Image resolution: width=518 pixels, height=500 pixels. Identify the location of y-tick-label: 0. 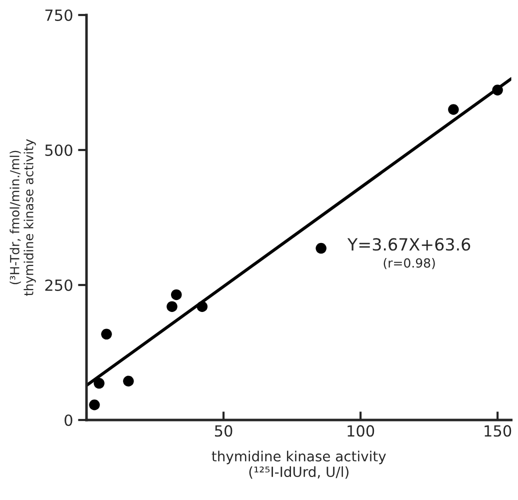
(68, 420).